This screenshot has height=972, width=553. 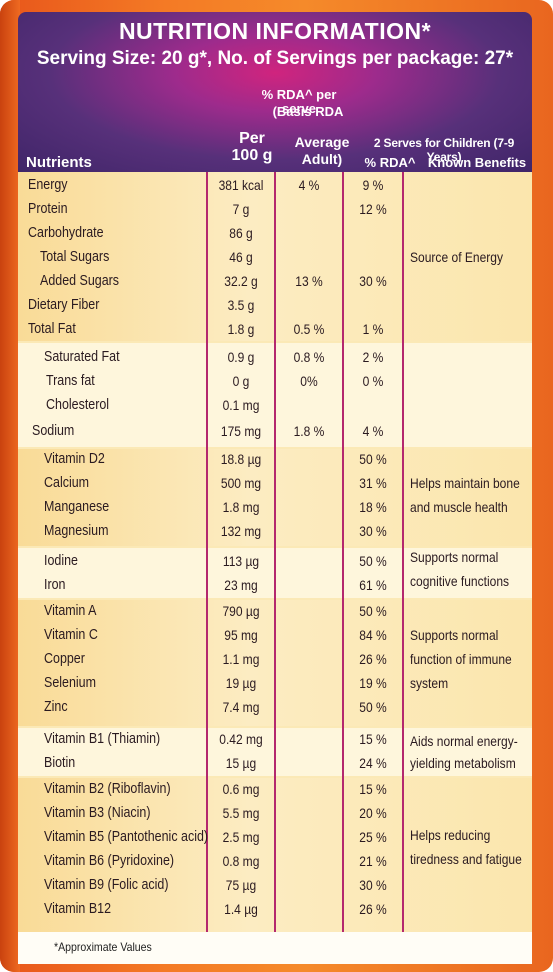 I want to click on nutrient-name: Copper, so click(x=64, y=659).